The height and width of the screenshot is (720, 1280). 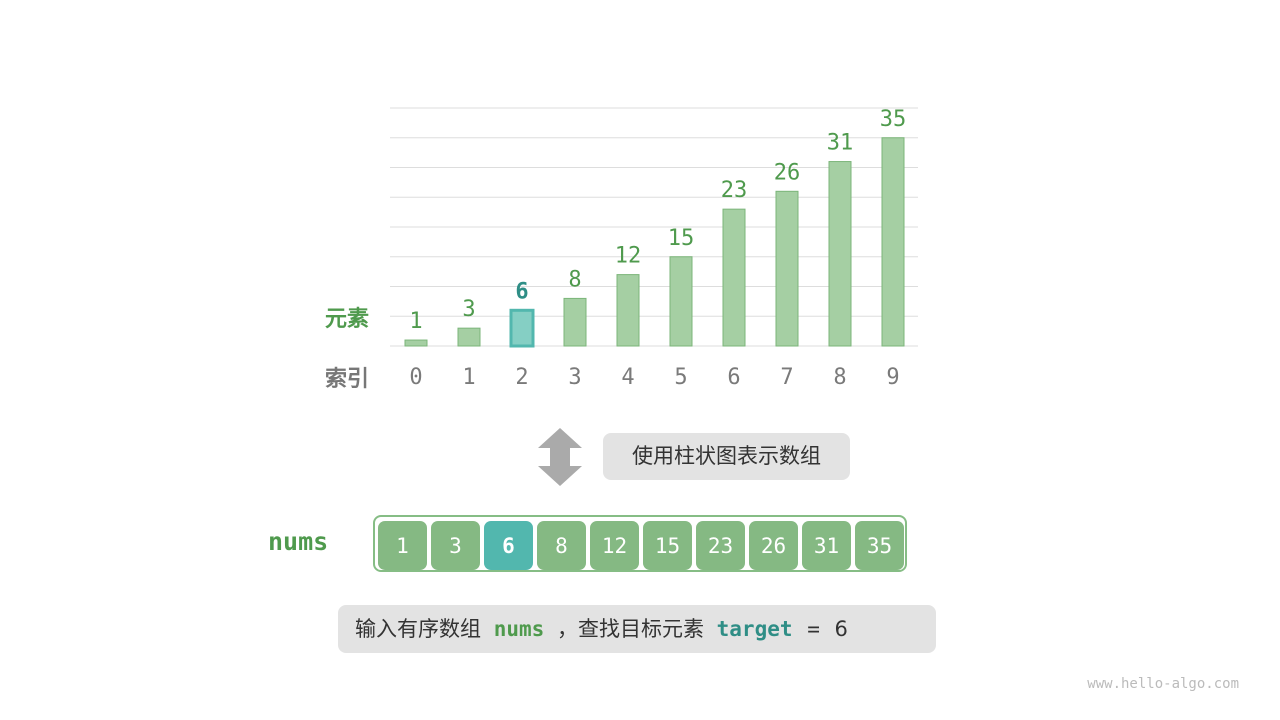 What do you see at coordinates (680, 377) in the screenshot?
I see `tick-label: 5` at bounding box center [680, 377].